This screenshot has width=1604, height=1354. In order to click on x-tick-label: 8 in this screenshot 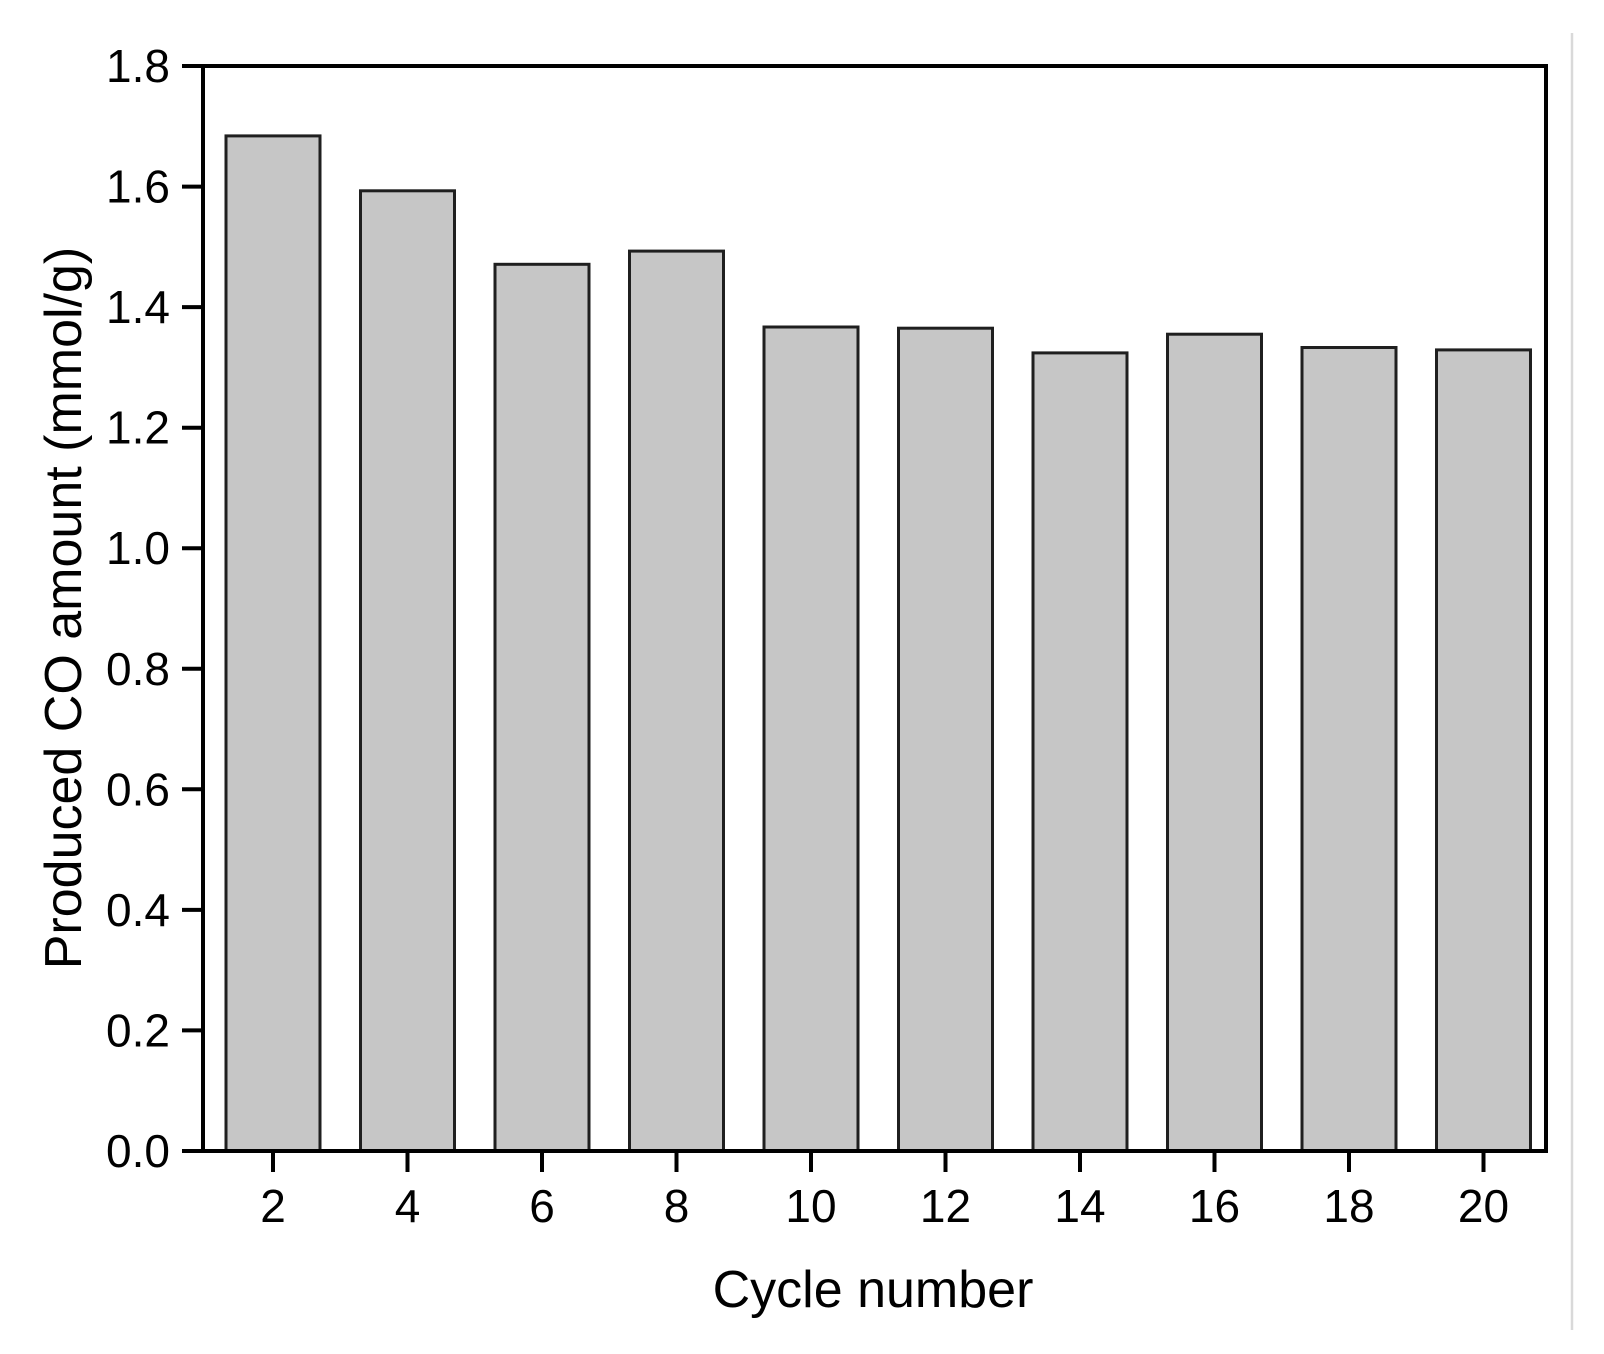, I will do `click(677, 1206)`.